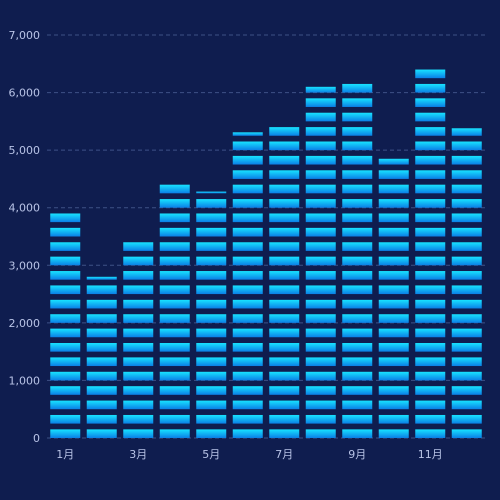 The height and width of the screenshot is (500, 500). Describe the element at coordinates (25, 150) in the screenshot. I see `y-tick-label: 5,000` at that location.